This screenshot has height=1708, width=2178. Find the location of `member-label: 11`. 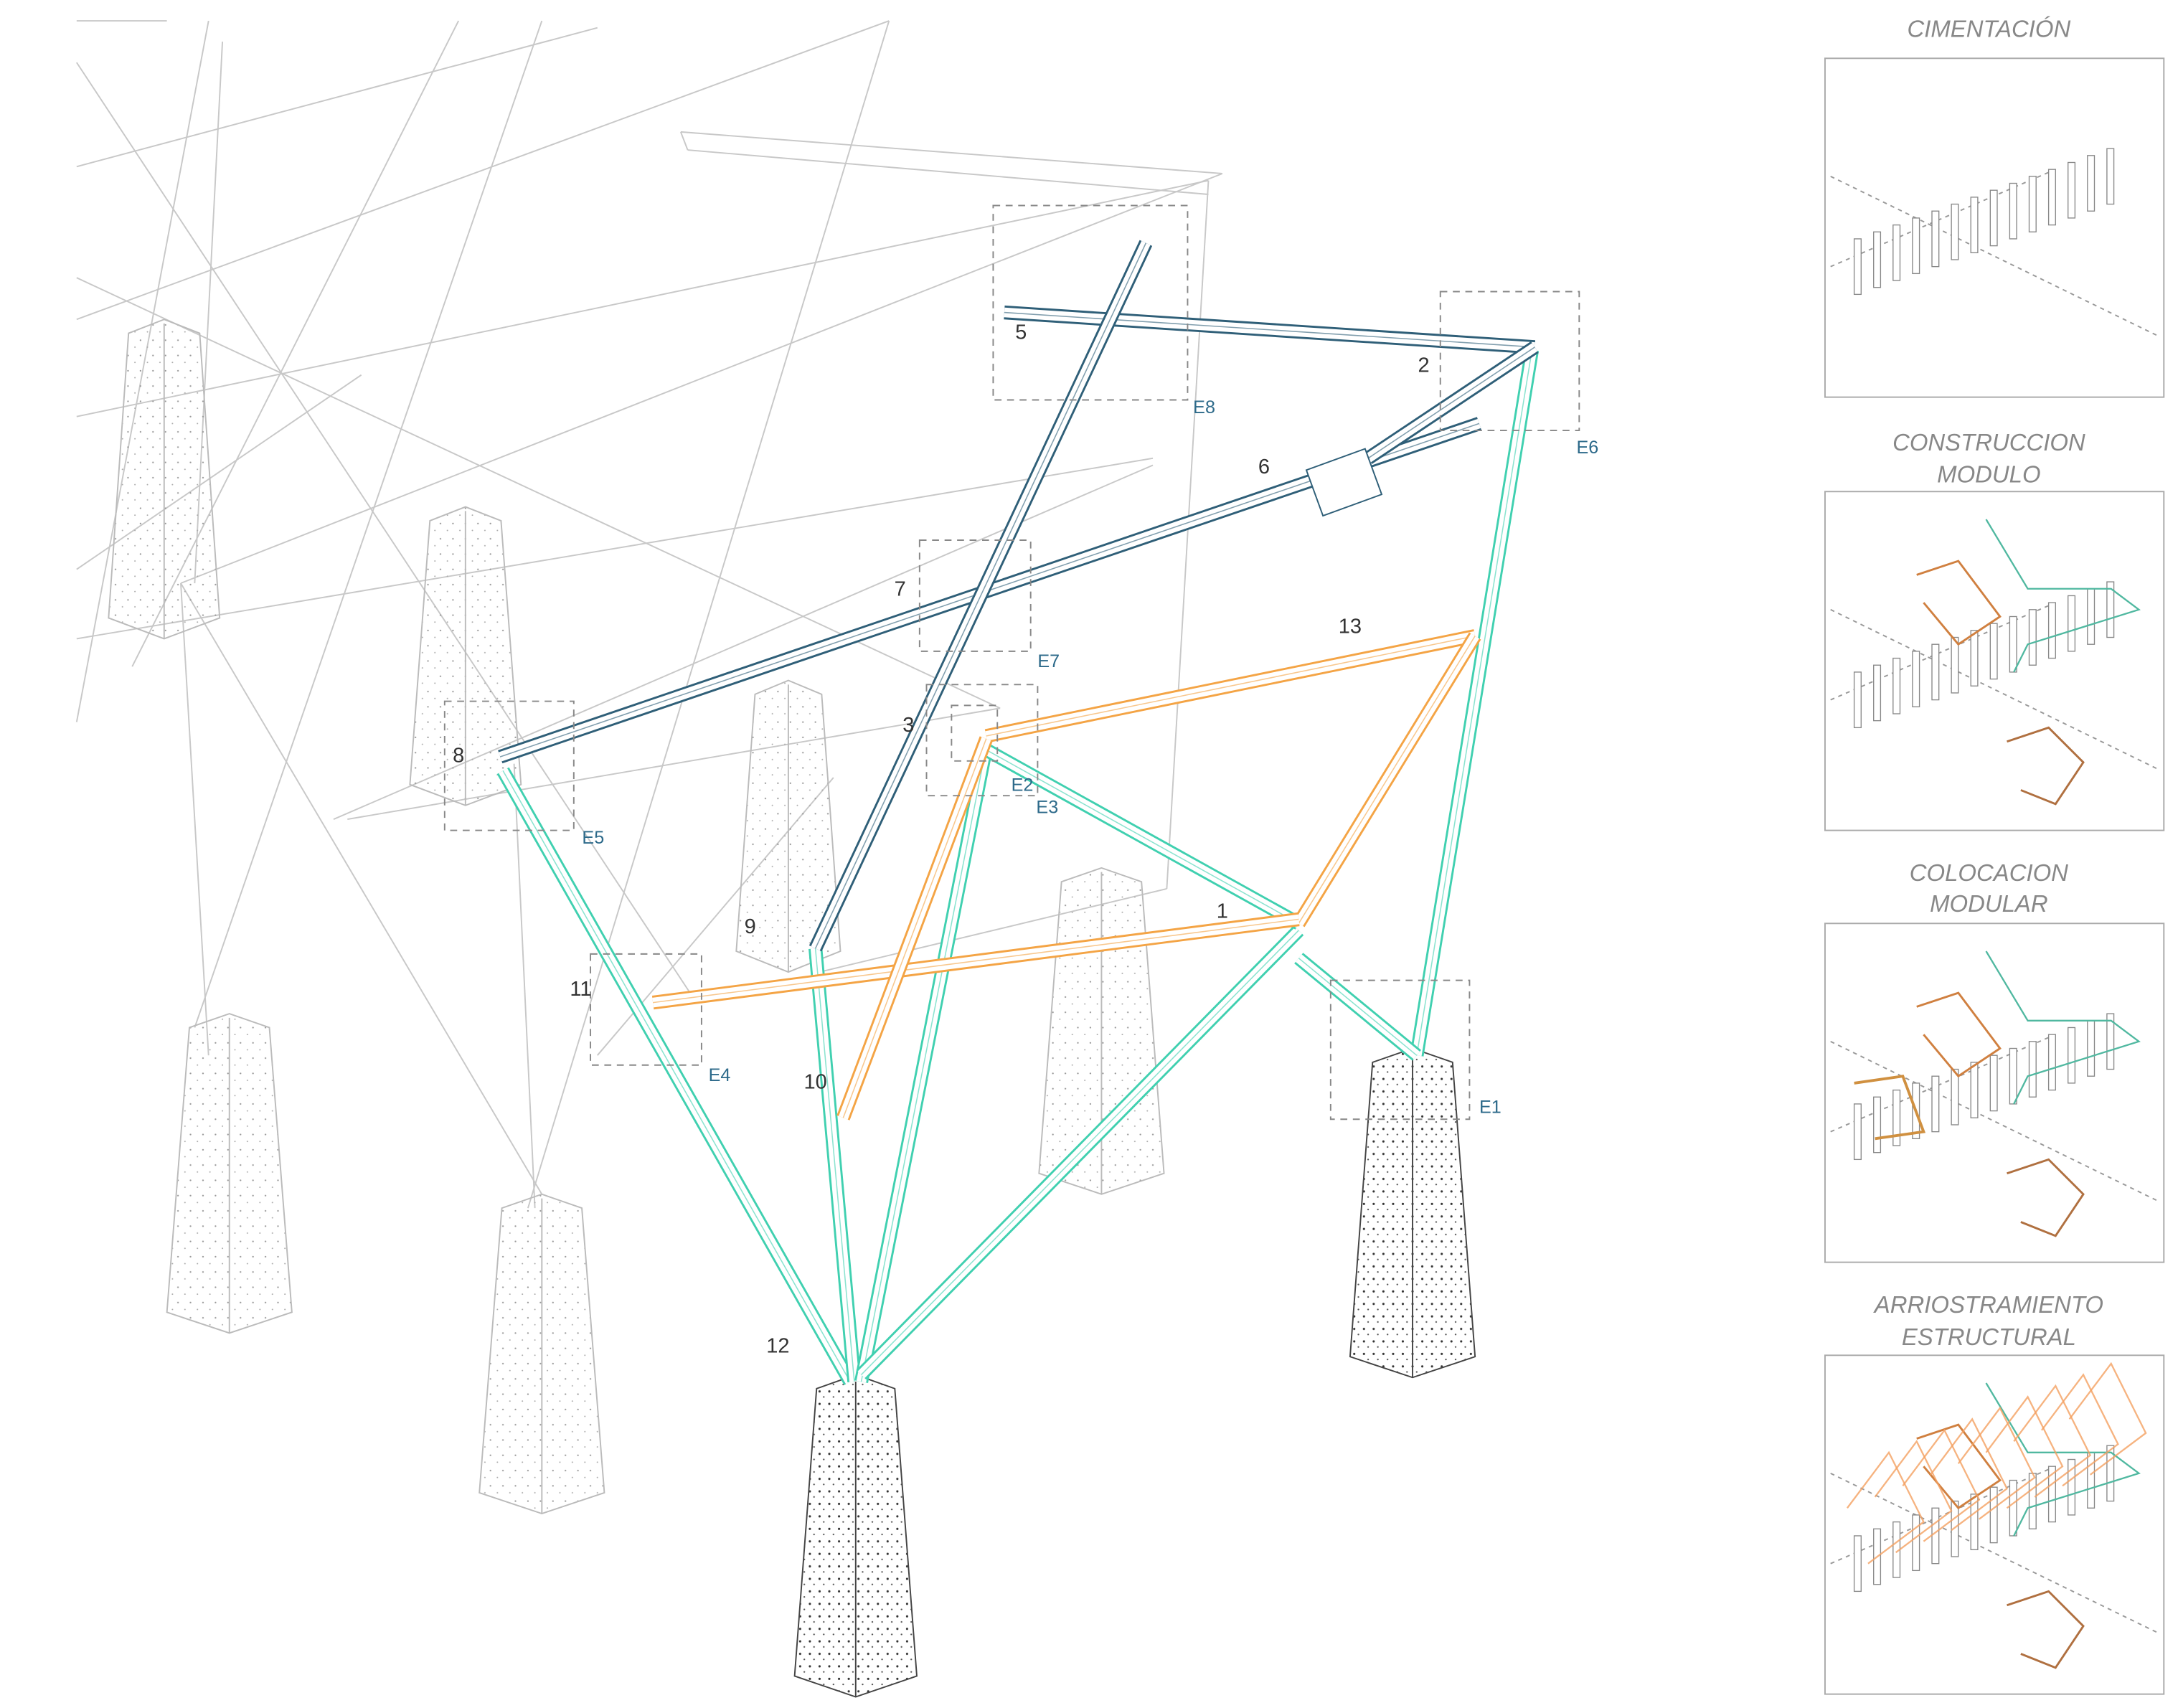

member-label: 11 is located at coordinates (580, 989).